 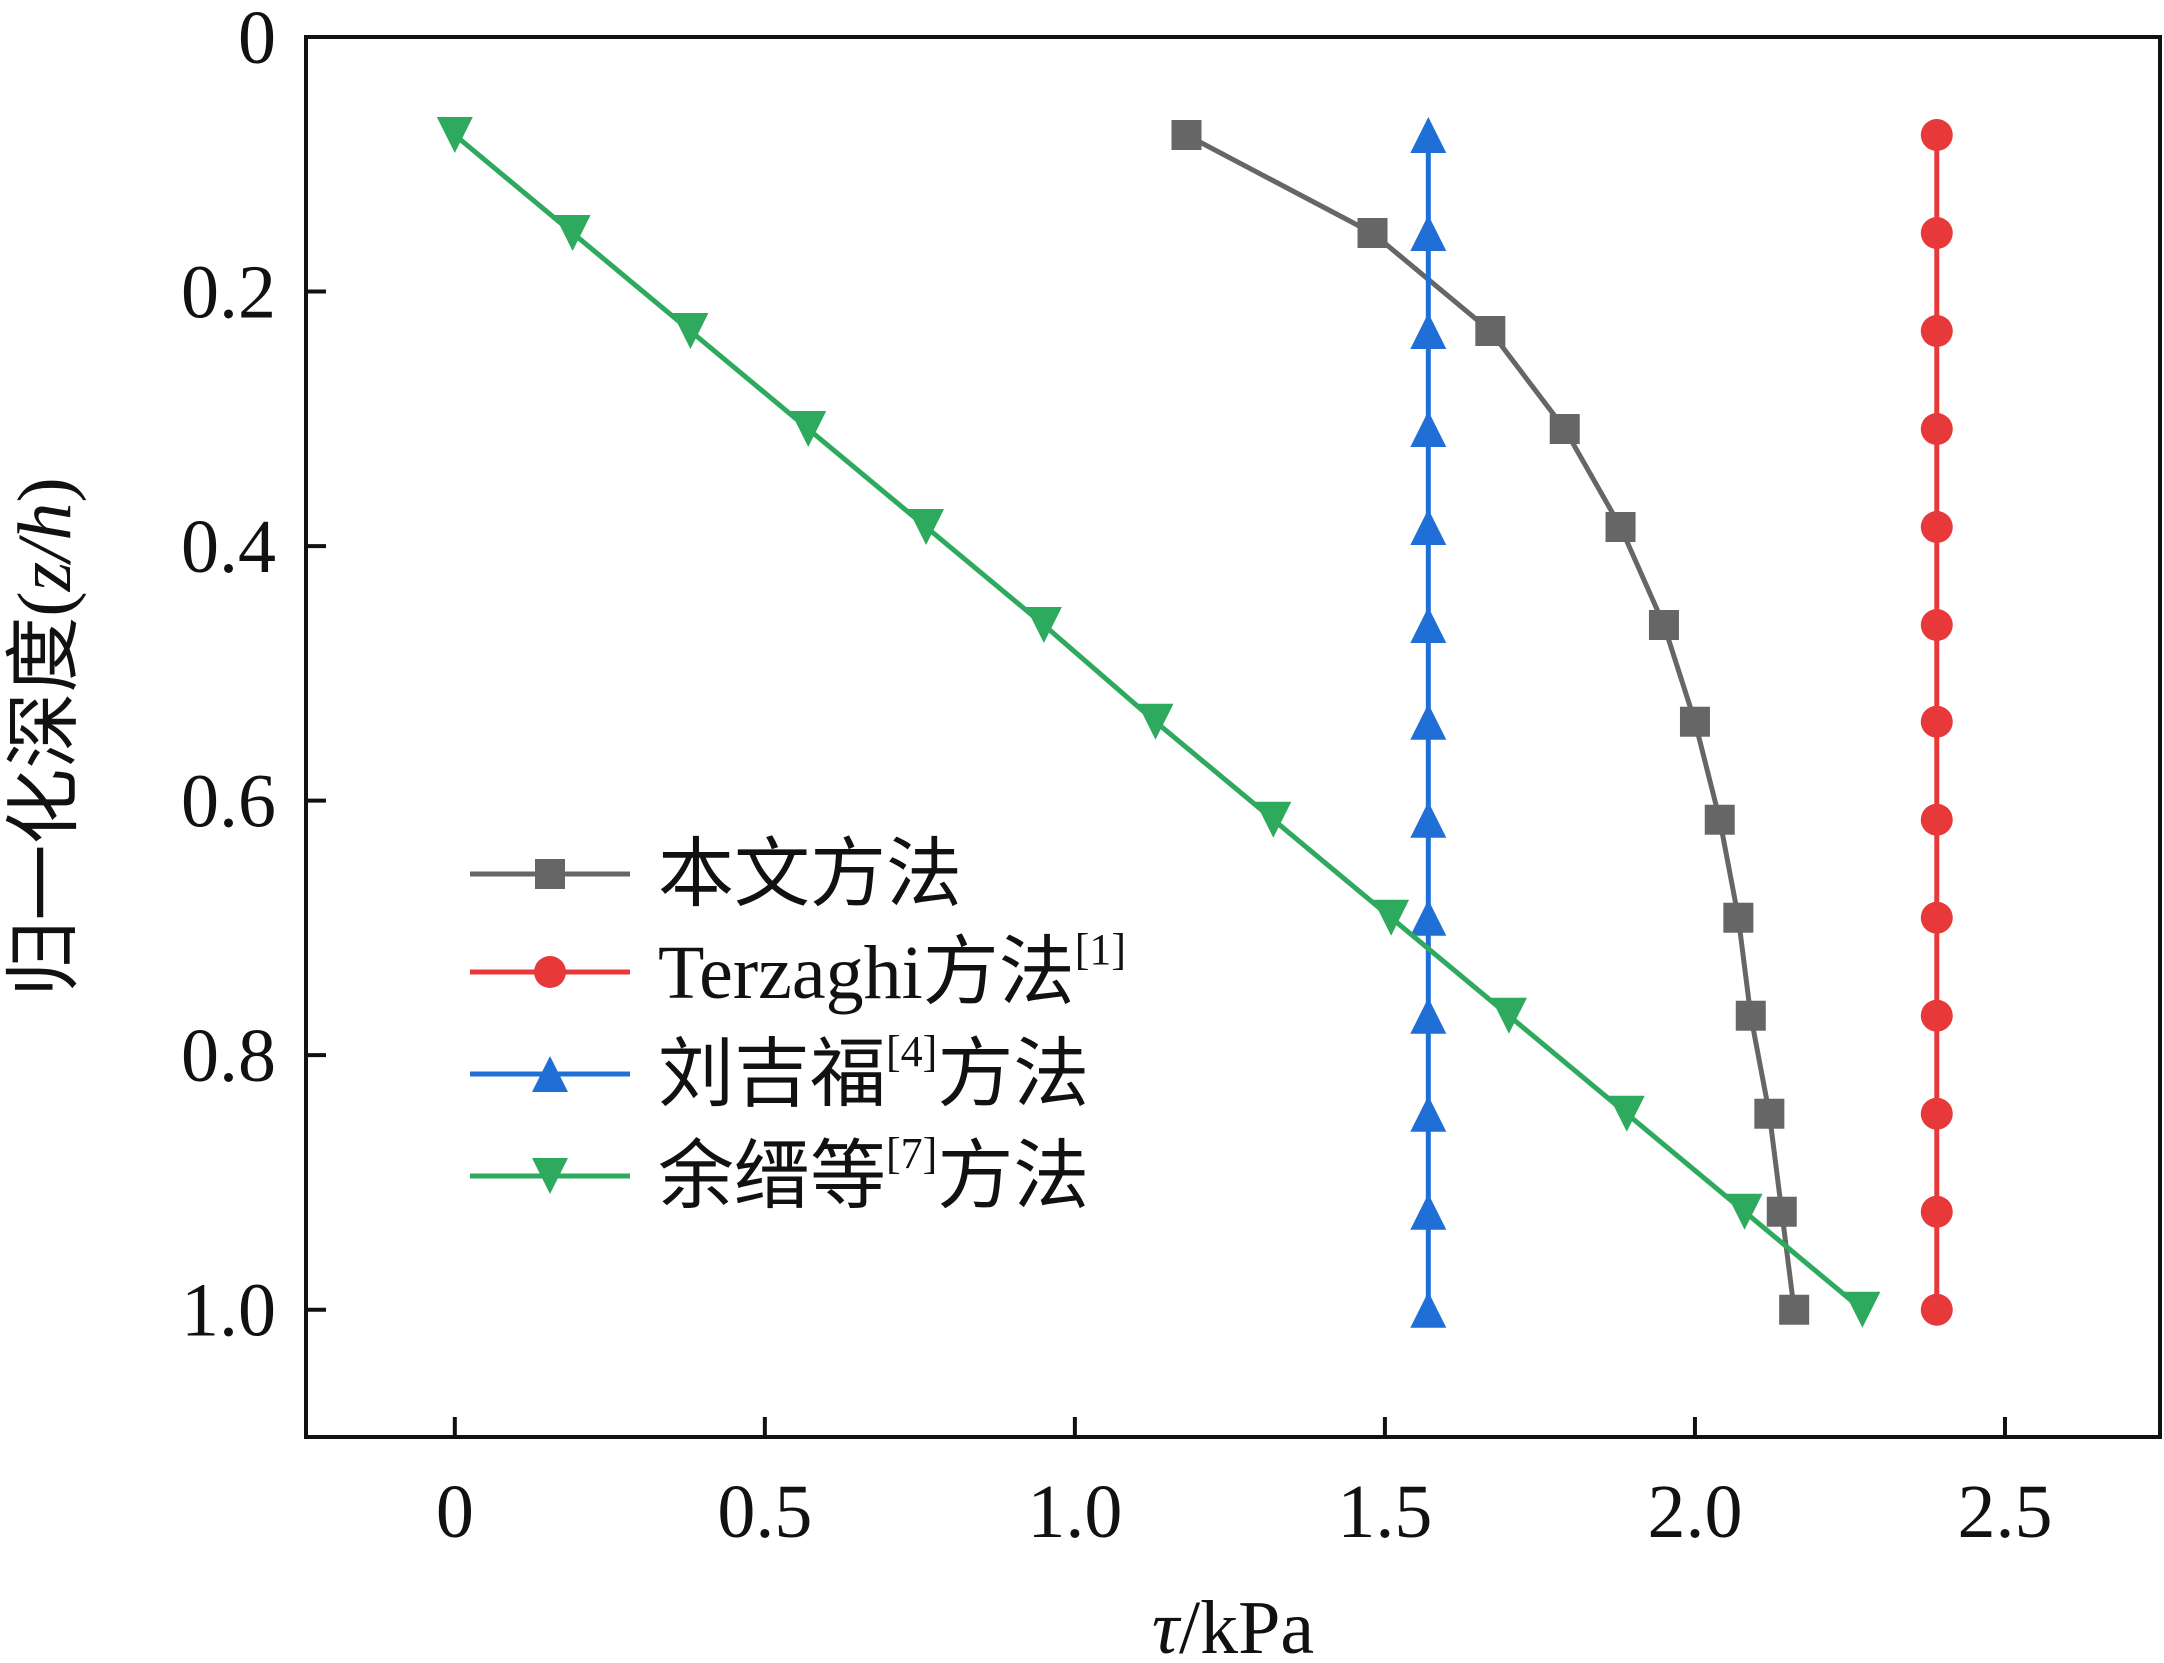 I want to click on legend-label-name: Terzaghi方法, so click(x=866, y=973).